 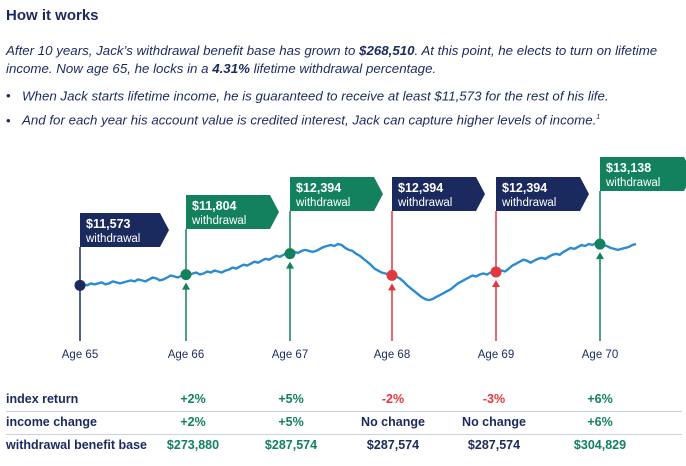 I want to click on callout-amount: $13,138, so click(x=628, y=168).